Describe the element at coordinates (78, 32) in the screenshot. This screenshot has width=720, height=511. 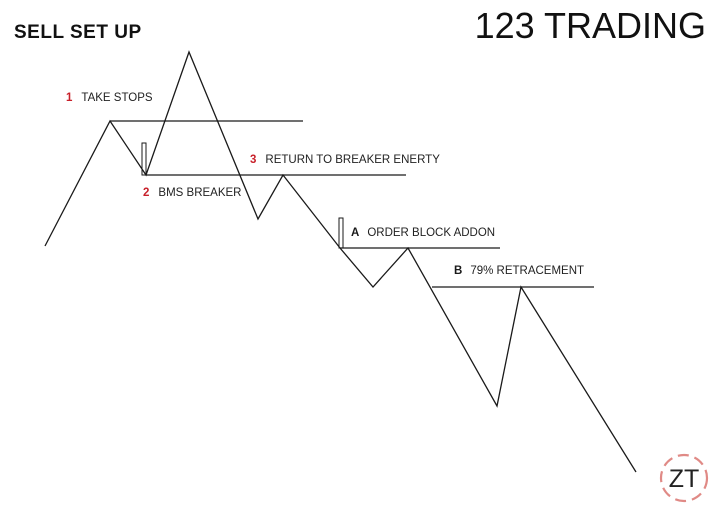
I see `diagram-title: SELL SET UP` at that location.